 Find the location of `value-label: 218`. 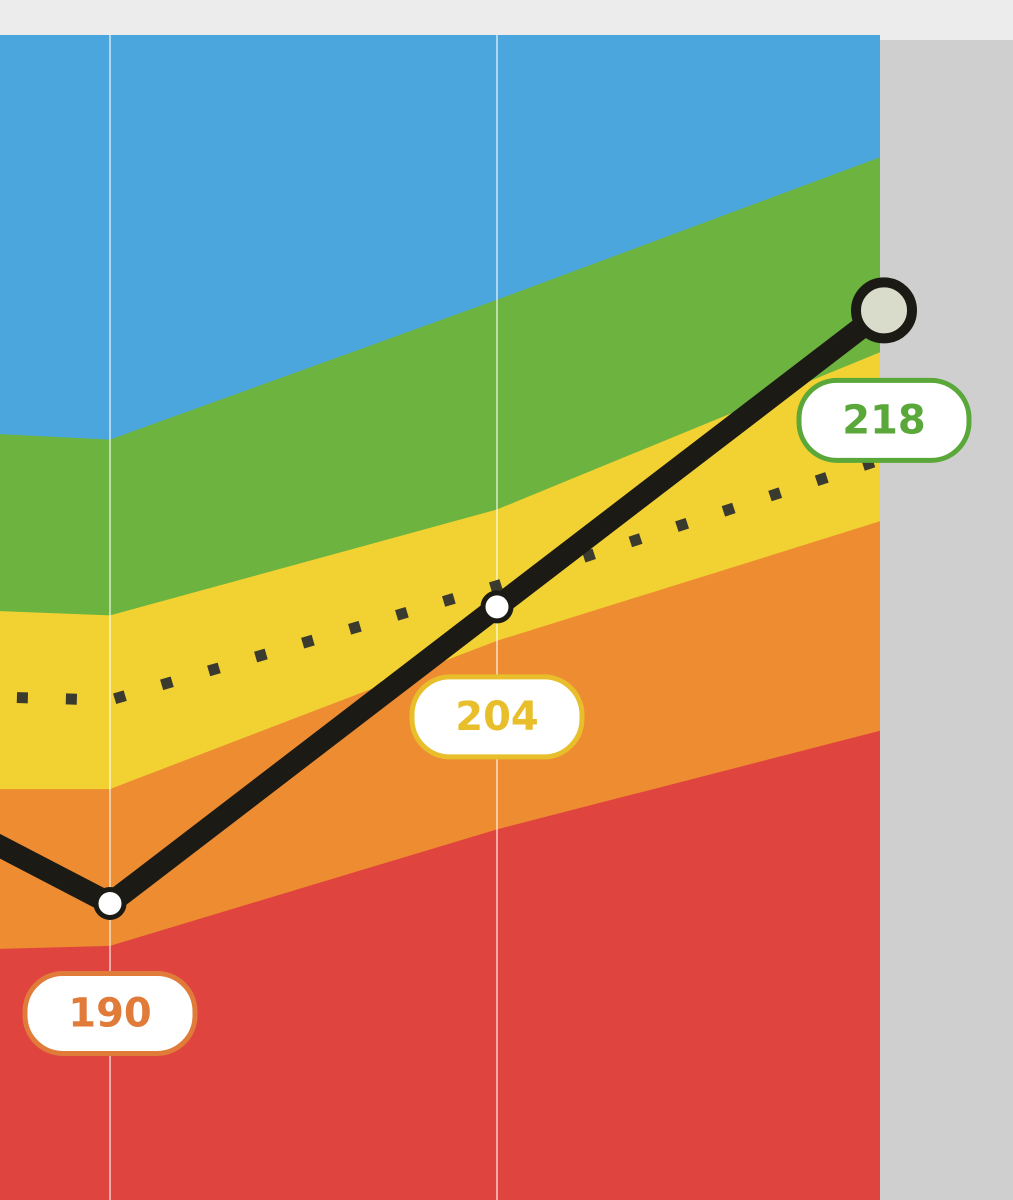

value-label: 218 is located at coordinates (884, 420).